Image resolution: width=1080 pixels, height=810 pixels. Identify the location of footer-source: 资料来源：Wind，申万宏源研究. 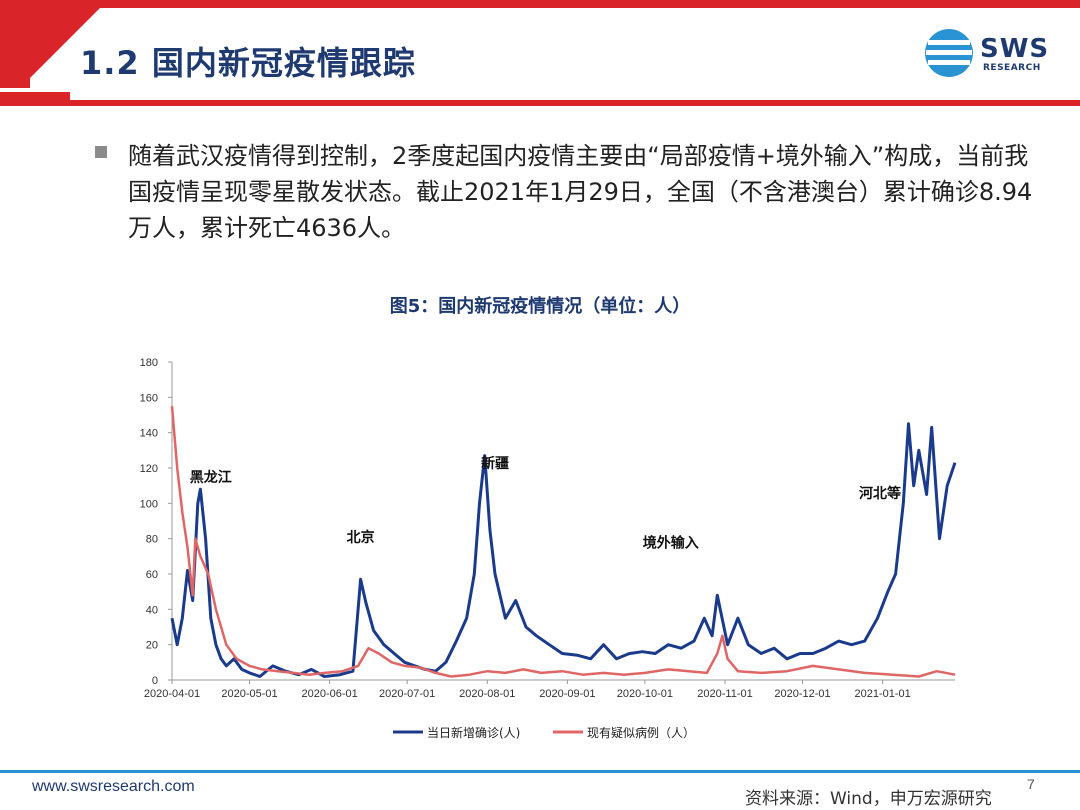
(868, 799).